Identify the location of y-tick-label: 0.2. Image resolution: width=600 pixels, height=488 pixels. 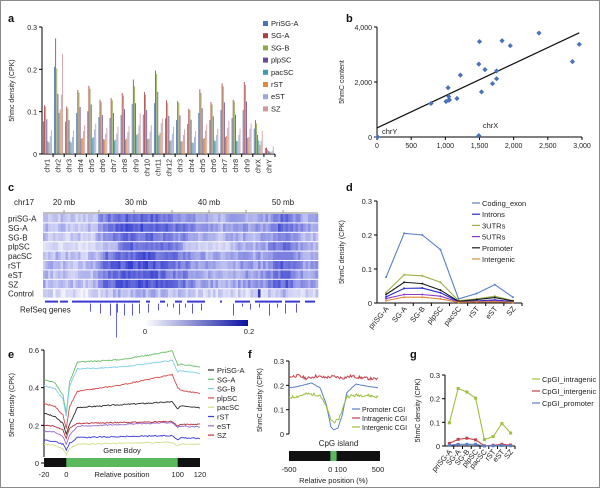
(435, 399).